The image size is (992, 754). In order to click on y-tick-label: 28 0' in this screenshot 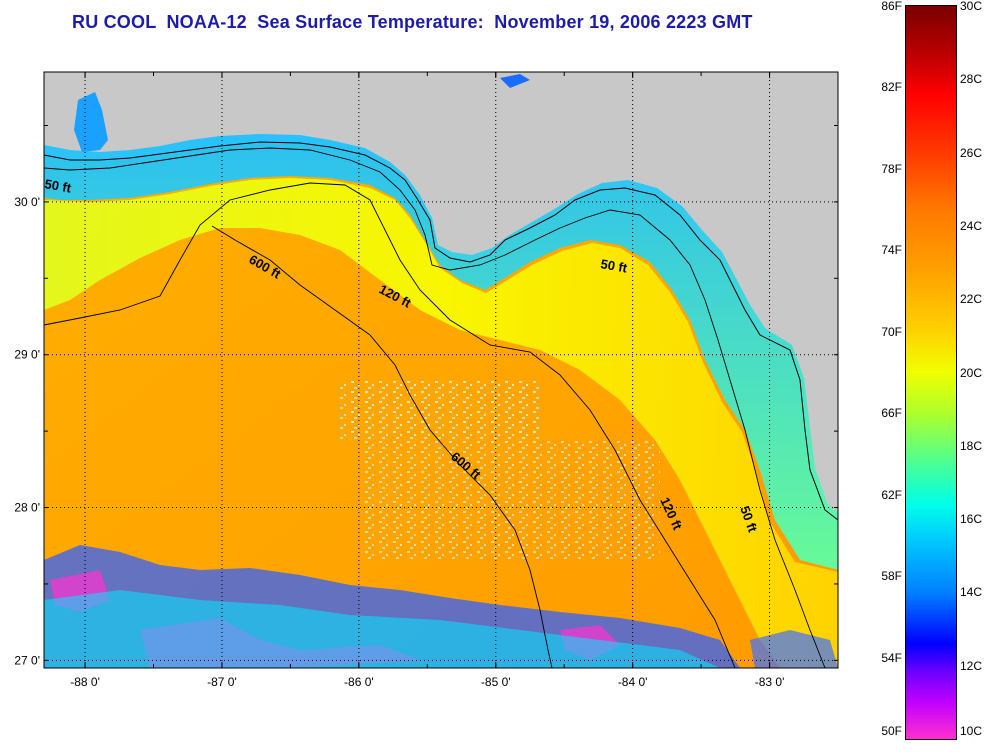, I will do `click(27, 508)`.